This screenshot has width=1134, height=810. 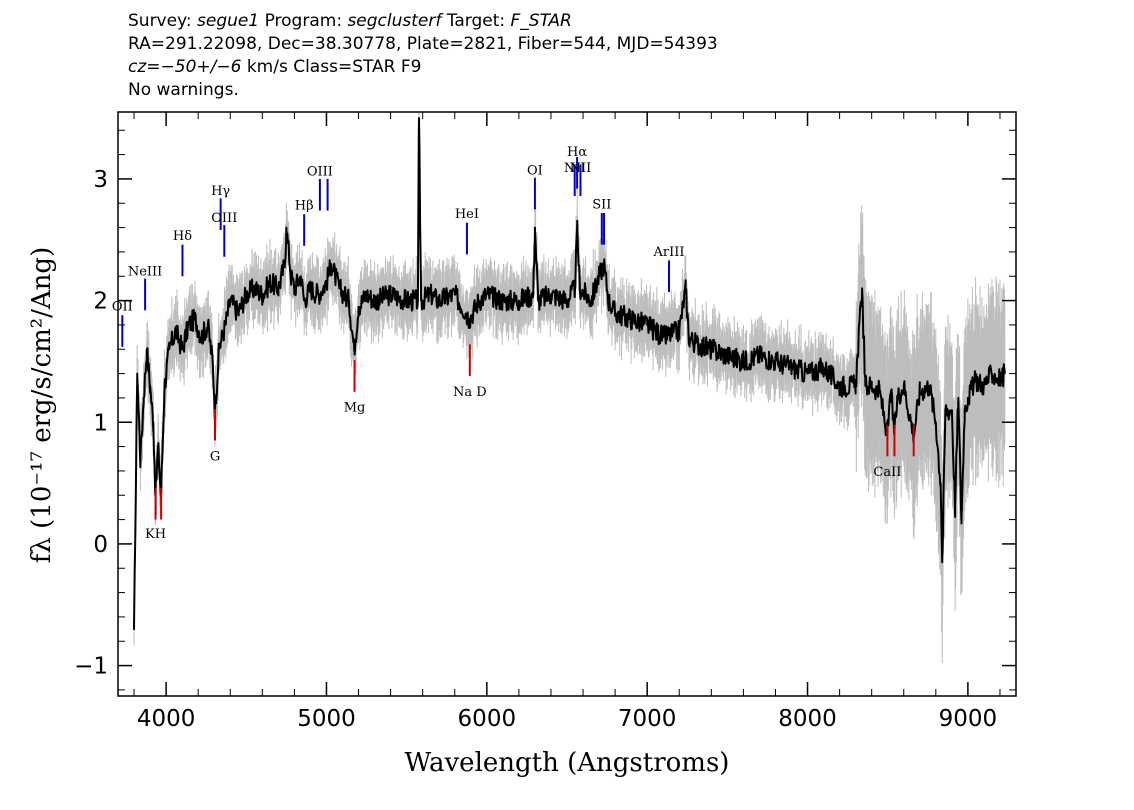 What do you see at coordinates (320, 172) in the screenshot?
I see `emission-line-label: OIII` at bounding box center [320, 172].